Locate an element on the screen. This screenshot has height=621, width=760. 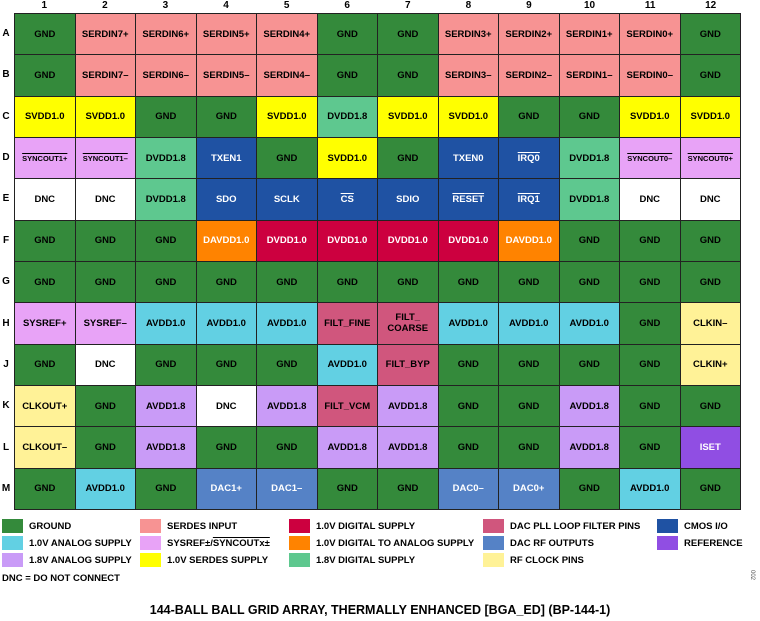
legend-text: 1.0V DIGITAL SUPPLY is located at coordinates (366, 526).